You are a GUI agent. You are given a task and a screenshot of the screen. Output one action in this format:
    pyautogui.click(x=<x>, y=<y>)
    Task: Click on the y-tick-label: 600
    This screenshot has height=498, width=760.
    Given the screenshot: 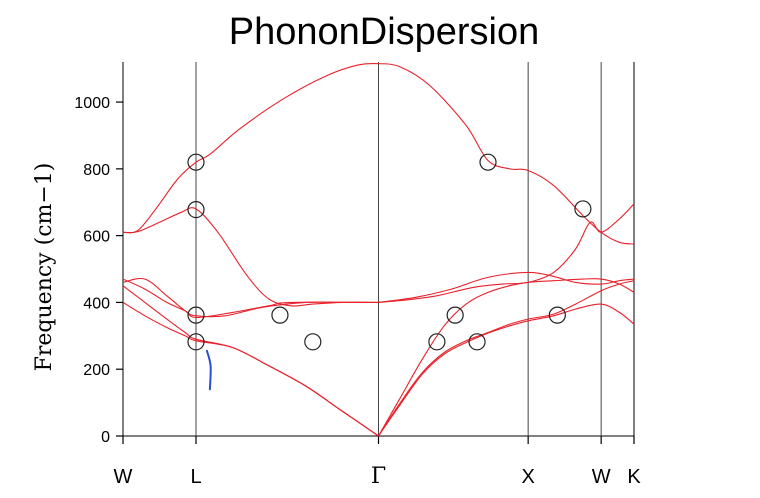 What is the action you would take?
    pyautogui.click(x=96, y=237)
    